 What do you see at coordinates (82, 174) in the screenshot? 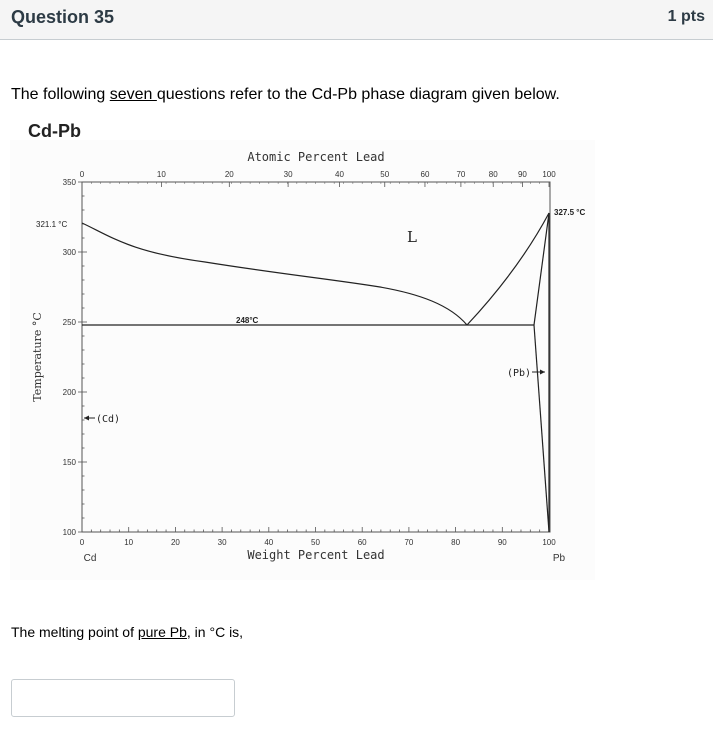
I see `top-tick-label: 0` at bounding box center [82, 174].